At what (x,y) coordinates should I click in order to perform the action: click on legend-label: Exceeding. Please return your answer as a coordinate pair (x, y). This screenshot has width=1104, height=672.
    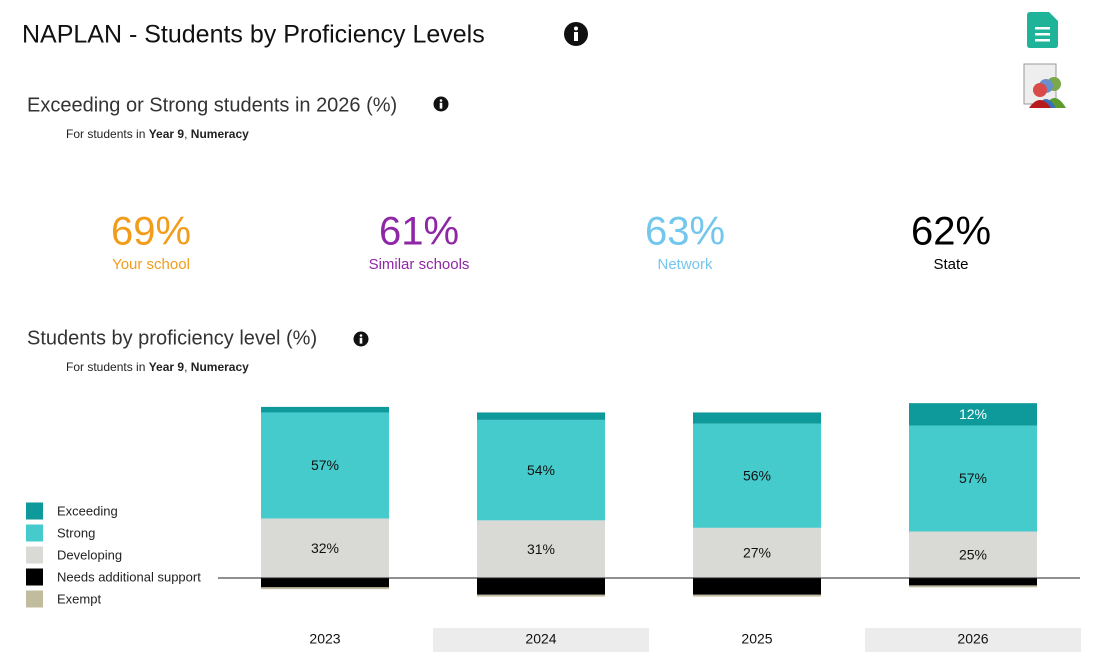
    Looking at the image, I should click on (87, 510).